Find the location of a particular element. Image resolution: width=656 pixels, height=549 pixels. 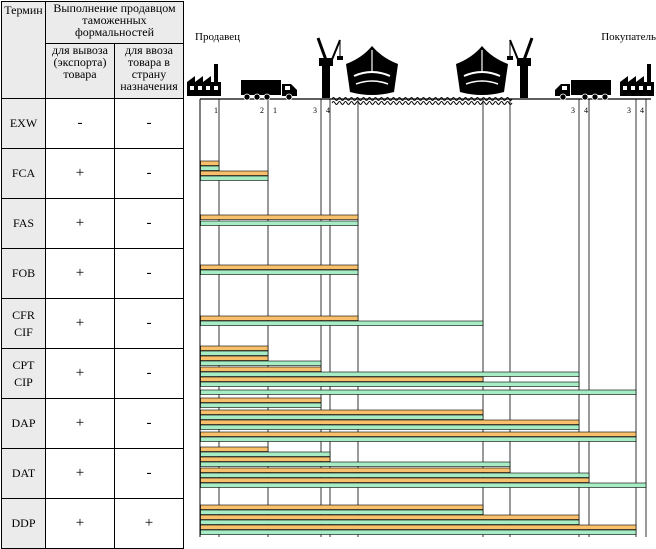

term-cell: CPT CIP is located at coordinates (23, 373).